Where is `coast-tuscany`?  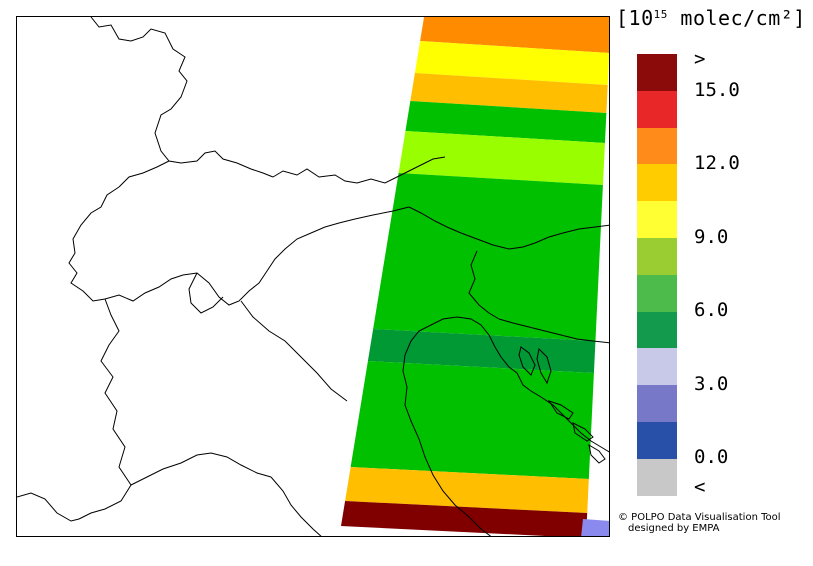 coast-tuscany is located at coordinates (296, 506).